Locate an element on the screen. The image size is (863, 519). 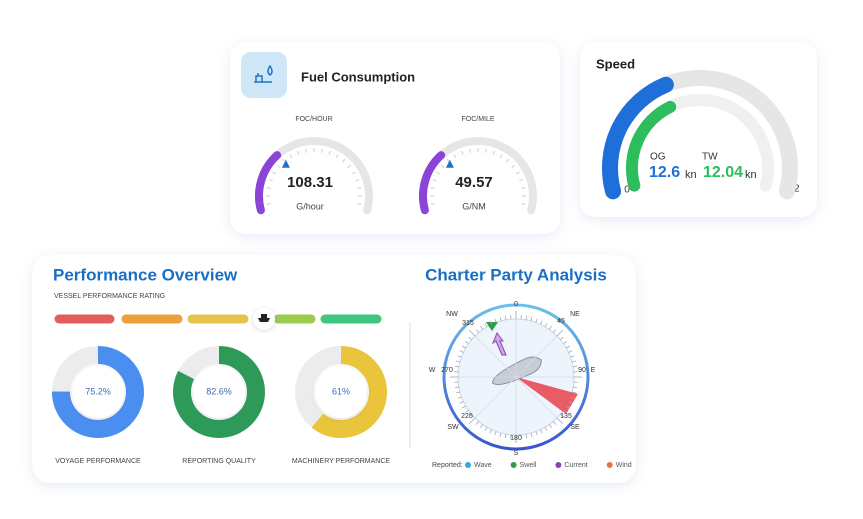
donut-value: 82.6% is located at coordinates (219, 391).